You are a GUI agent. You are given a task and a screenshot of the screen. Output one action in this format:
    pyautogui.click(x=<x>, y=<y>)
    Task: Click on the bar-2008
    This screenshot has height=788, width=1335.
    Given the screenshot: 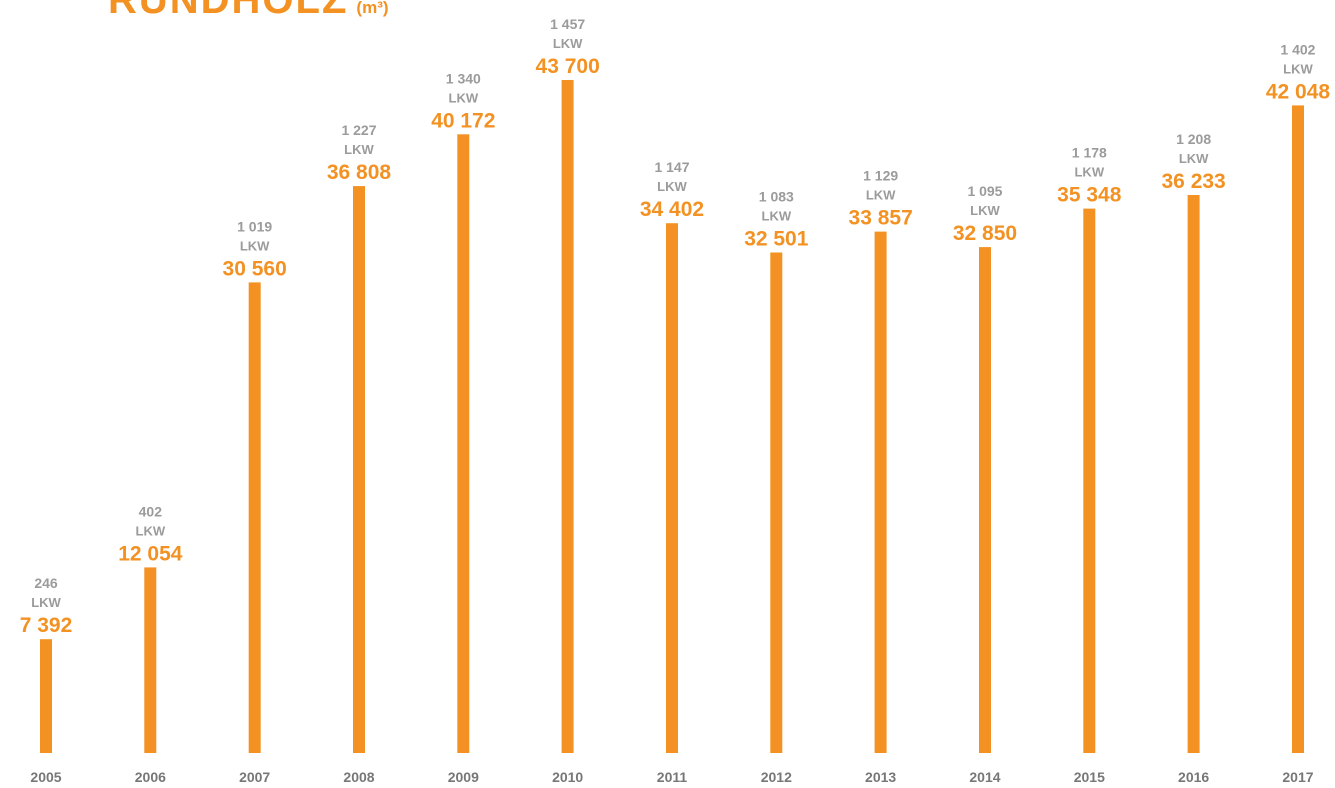 What is the action you would take?
    pyautogui.click(x=359, y=470)
    